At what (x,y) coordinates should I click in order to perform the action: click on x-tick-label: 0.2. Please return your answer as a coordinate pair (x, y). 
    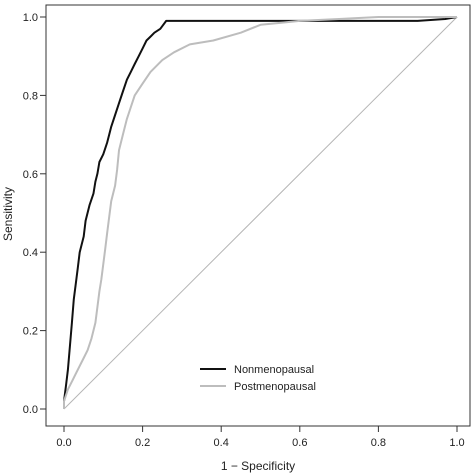
    Looking at the image, I should click on (142, 443).